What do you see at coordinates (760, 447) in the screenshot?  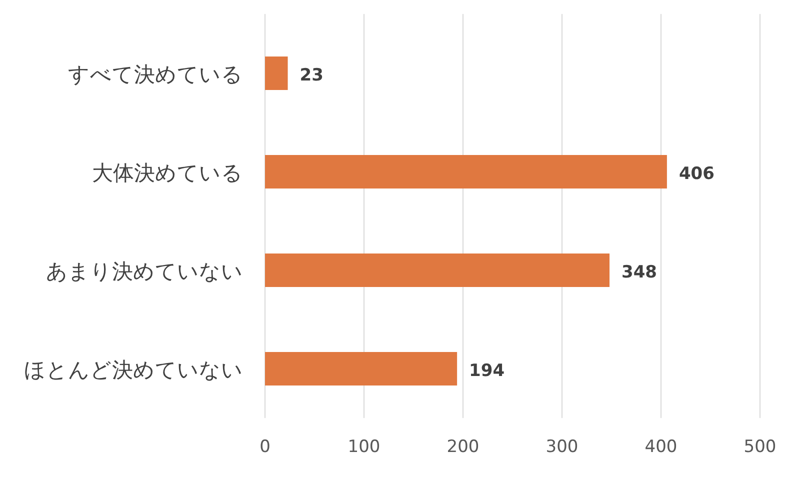 I see `x-tick-label: 500` at bounding box center [760, 447].